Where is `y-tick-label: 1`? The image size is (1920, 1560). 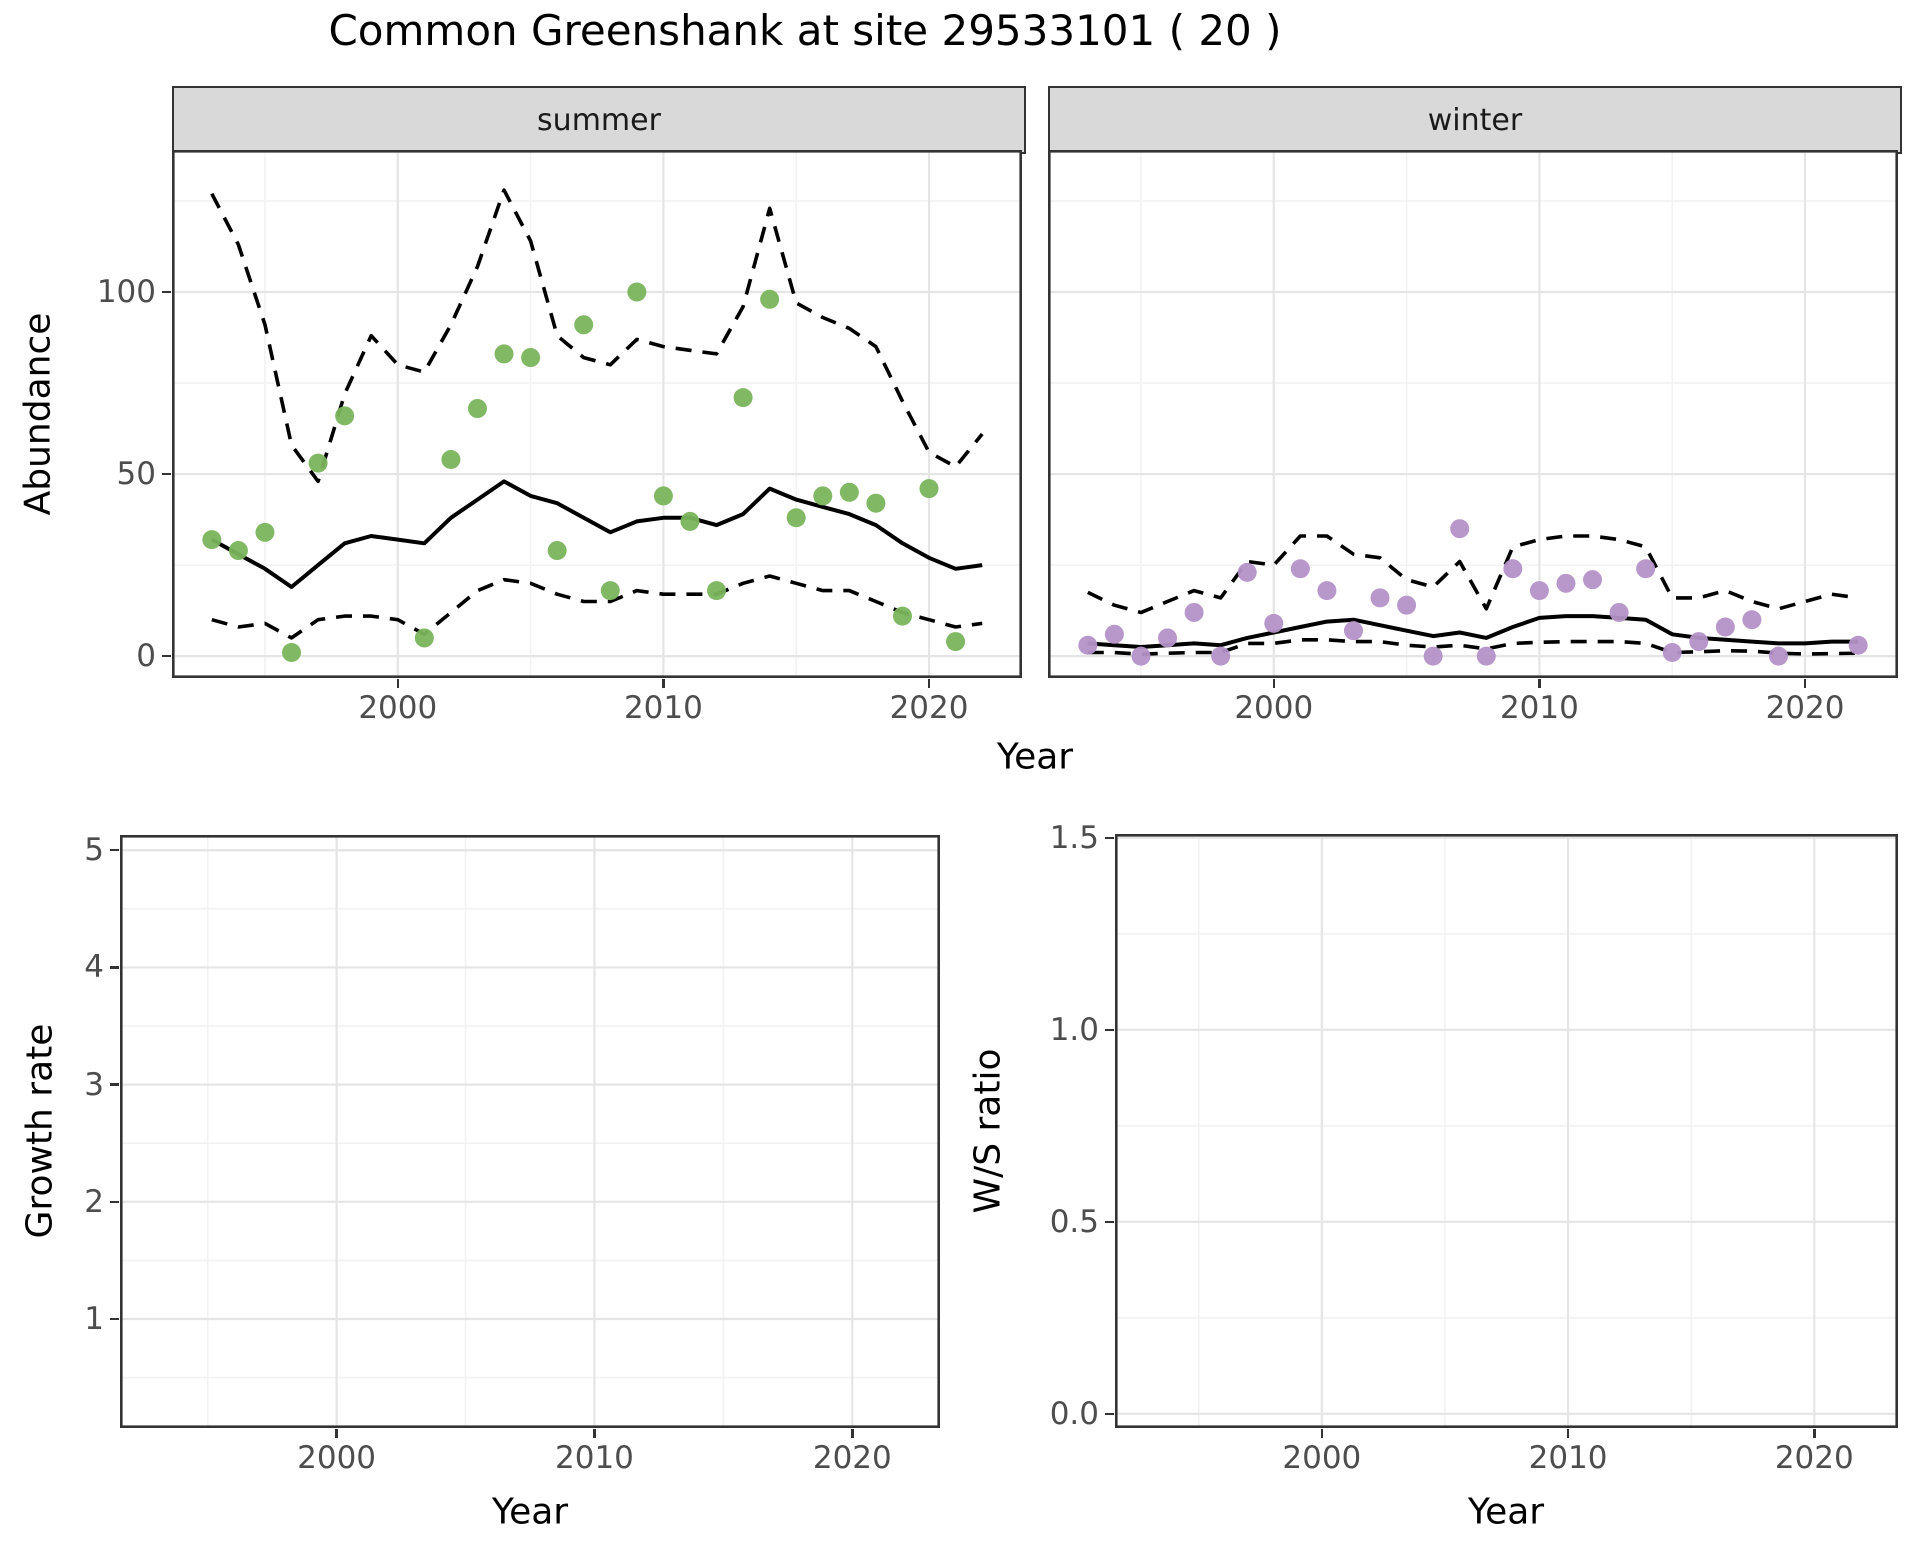 y-tick-label: 1 is located at coordinates (94, 1319).